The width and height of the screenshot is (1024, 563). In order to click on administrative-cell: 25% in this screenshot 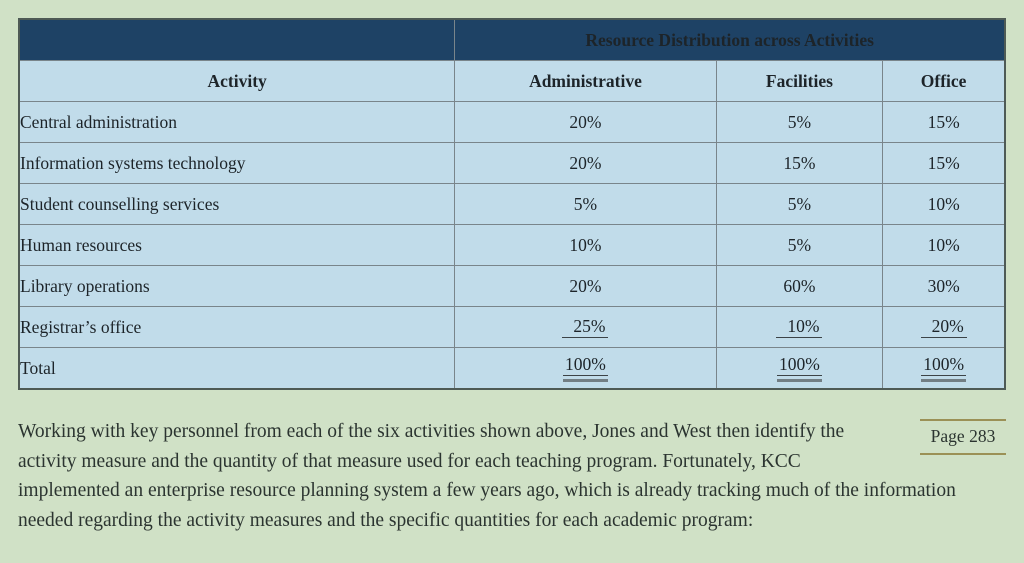, I will do `click(585, 327)`.